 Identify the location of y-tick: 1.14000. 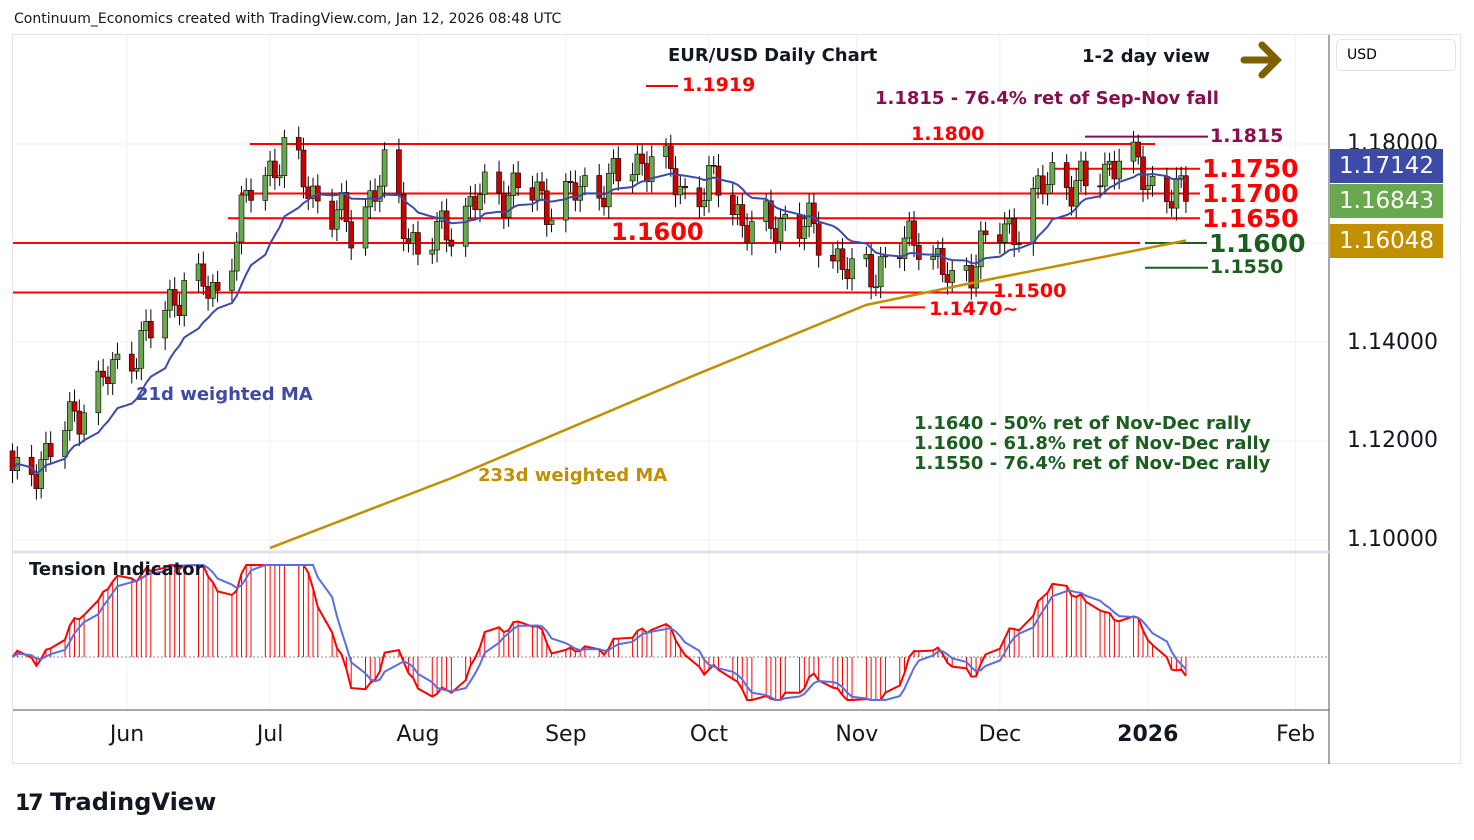
(1392, 342).